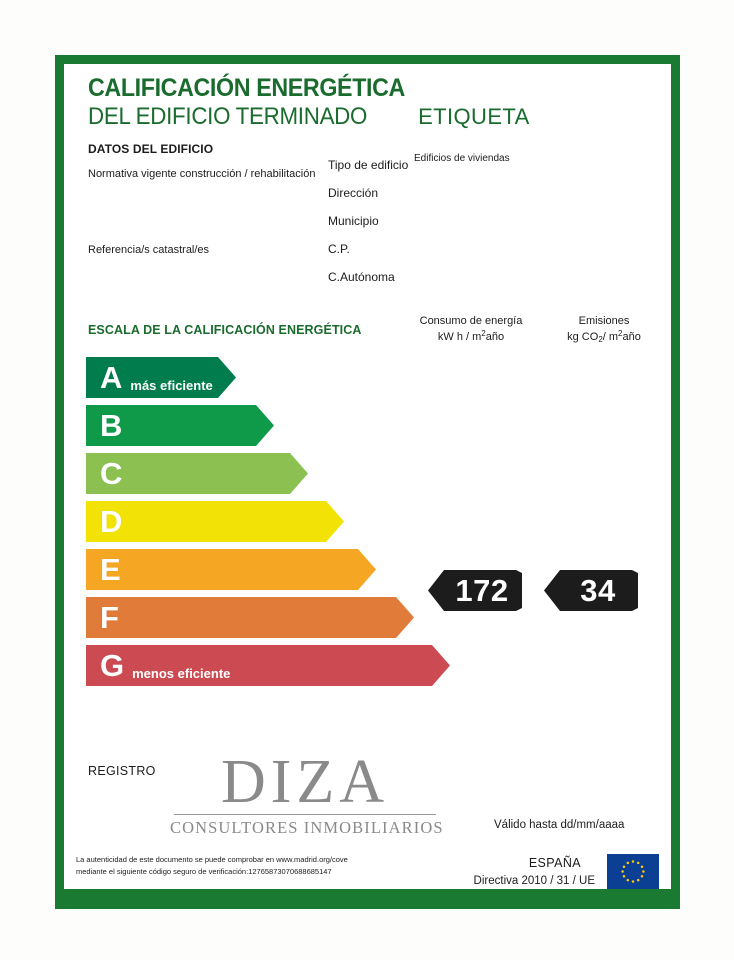 The width and height of the screenshot is (734, 960). What do you see at coordinates (493, 254) in the screenshot?
I see `field-row-cp: C.P.` at bounding box center [493, 254].